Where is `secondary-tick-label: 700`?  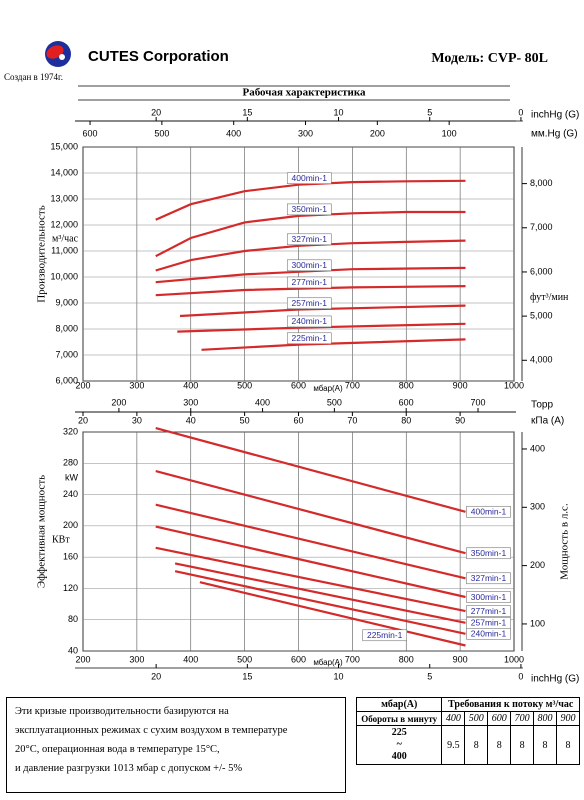
secondary-tick-label: 700 is located at coordinates (478, 402).